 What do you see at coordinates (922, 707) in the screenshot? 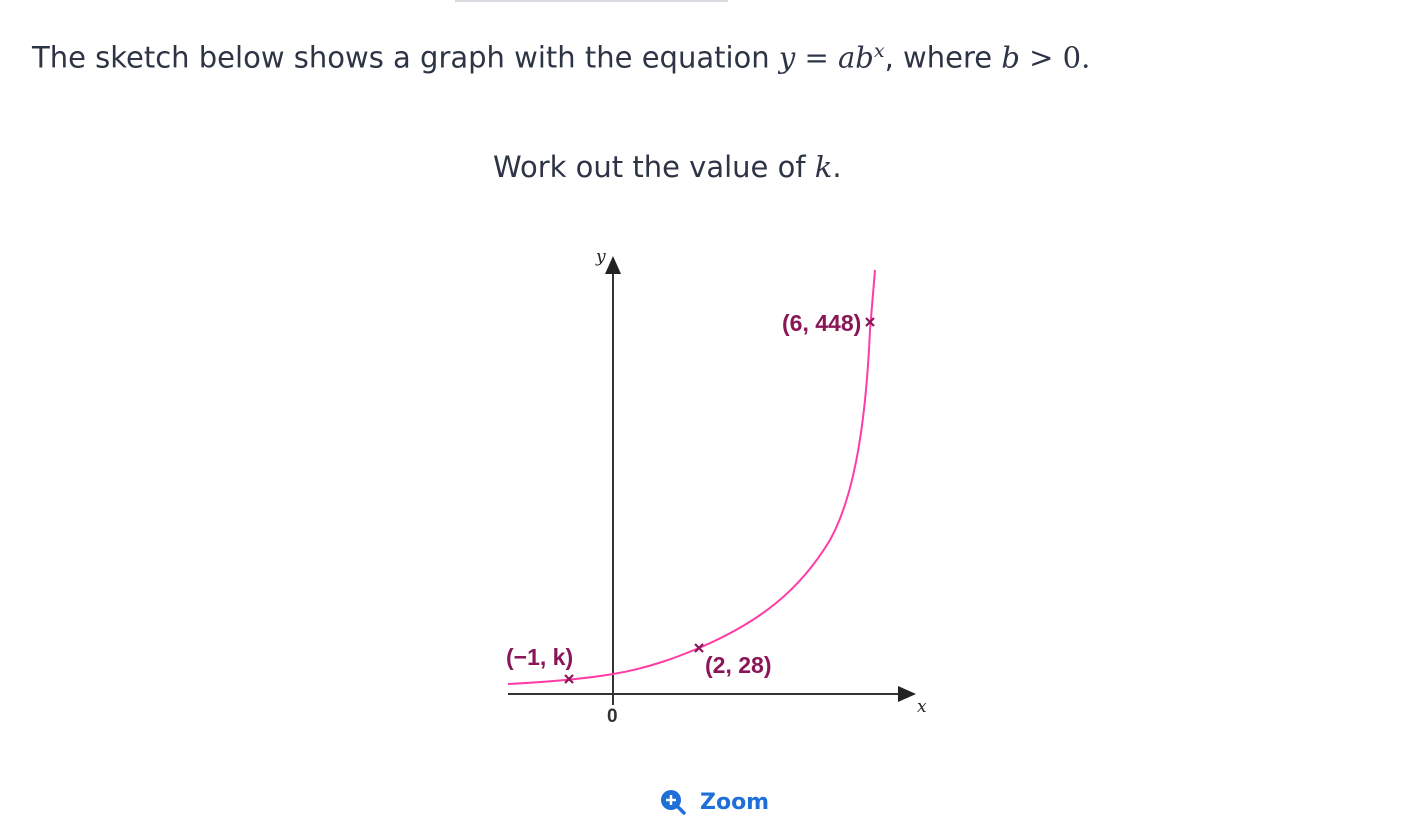
I see `x-axis-label: x` at bounding box center [922, 707].